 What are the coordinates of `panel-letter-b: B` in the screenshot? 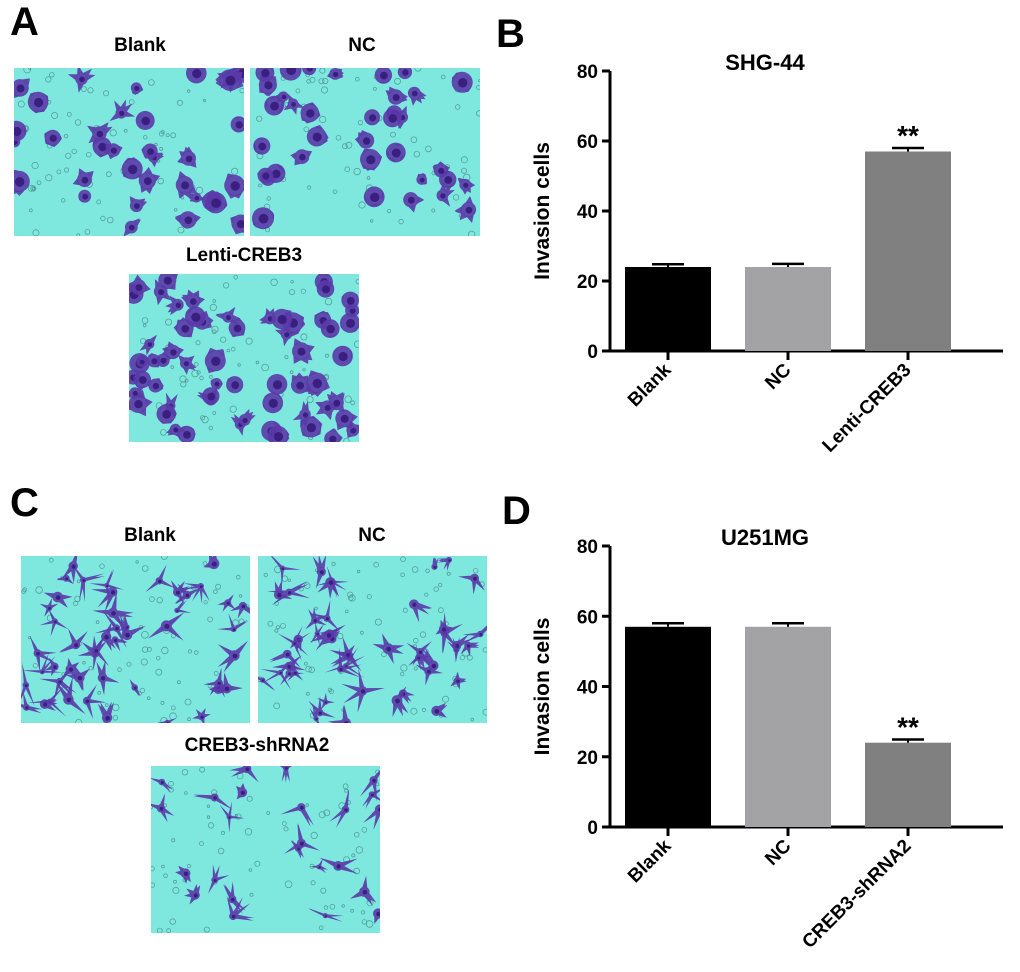 It's located at (510, 34).